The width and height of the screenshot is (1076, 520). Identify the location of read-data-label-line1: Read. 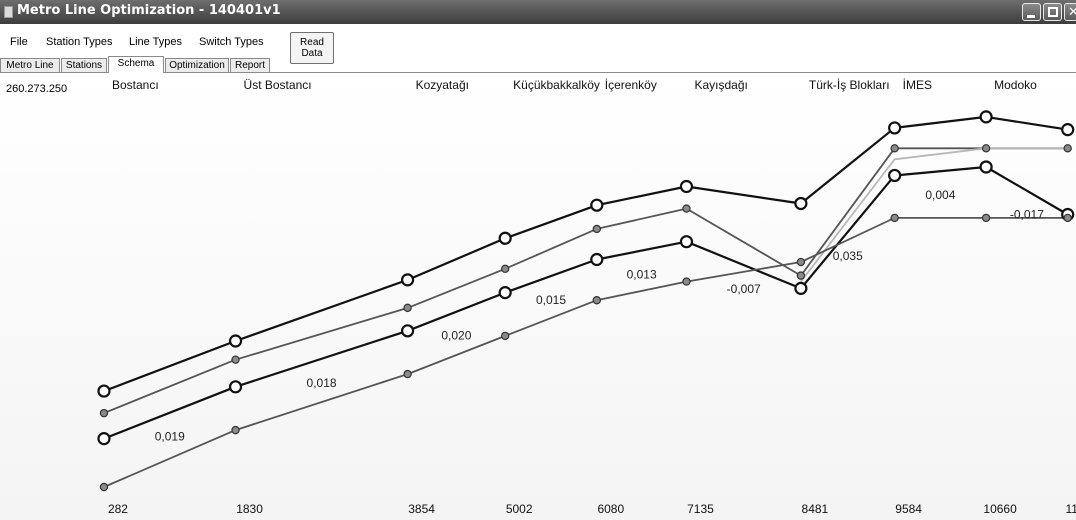
(312, 42).